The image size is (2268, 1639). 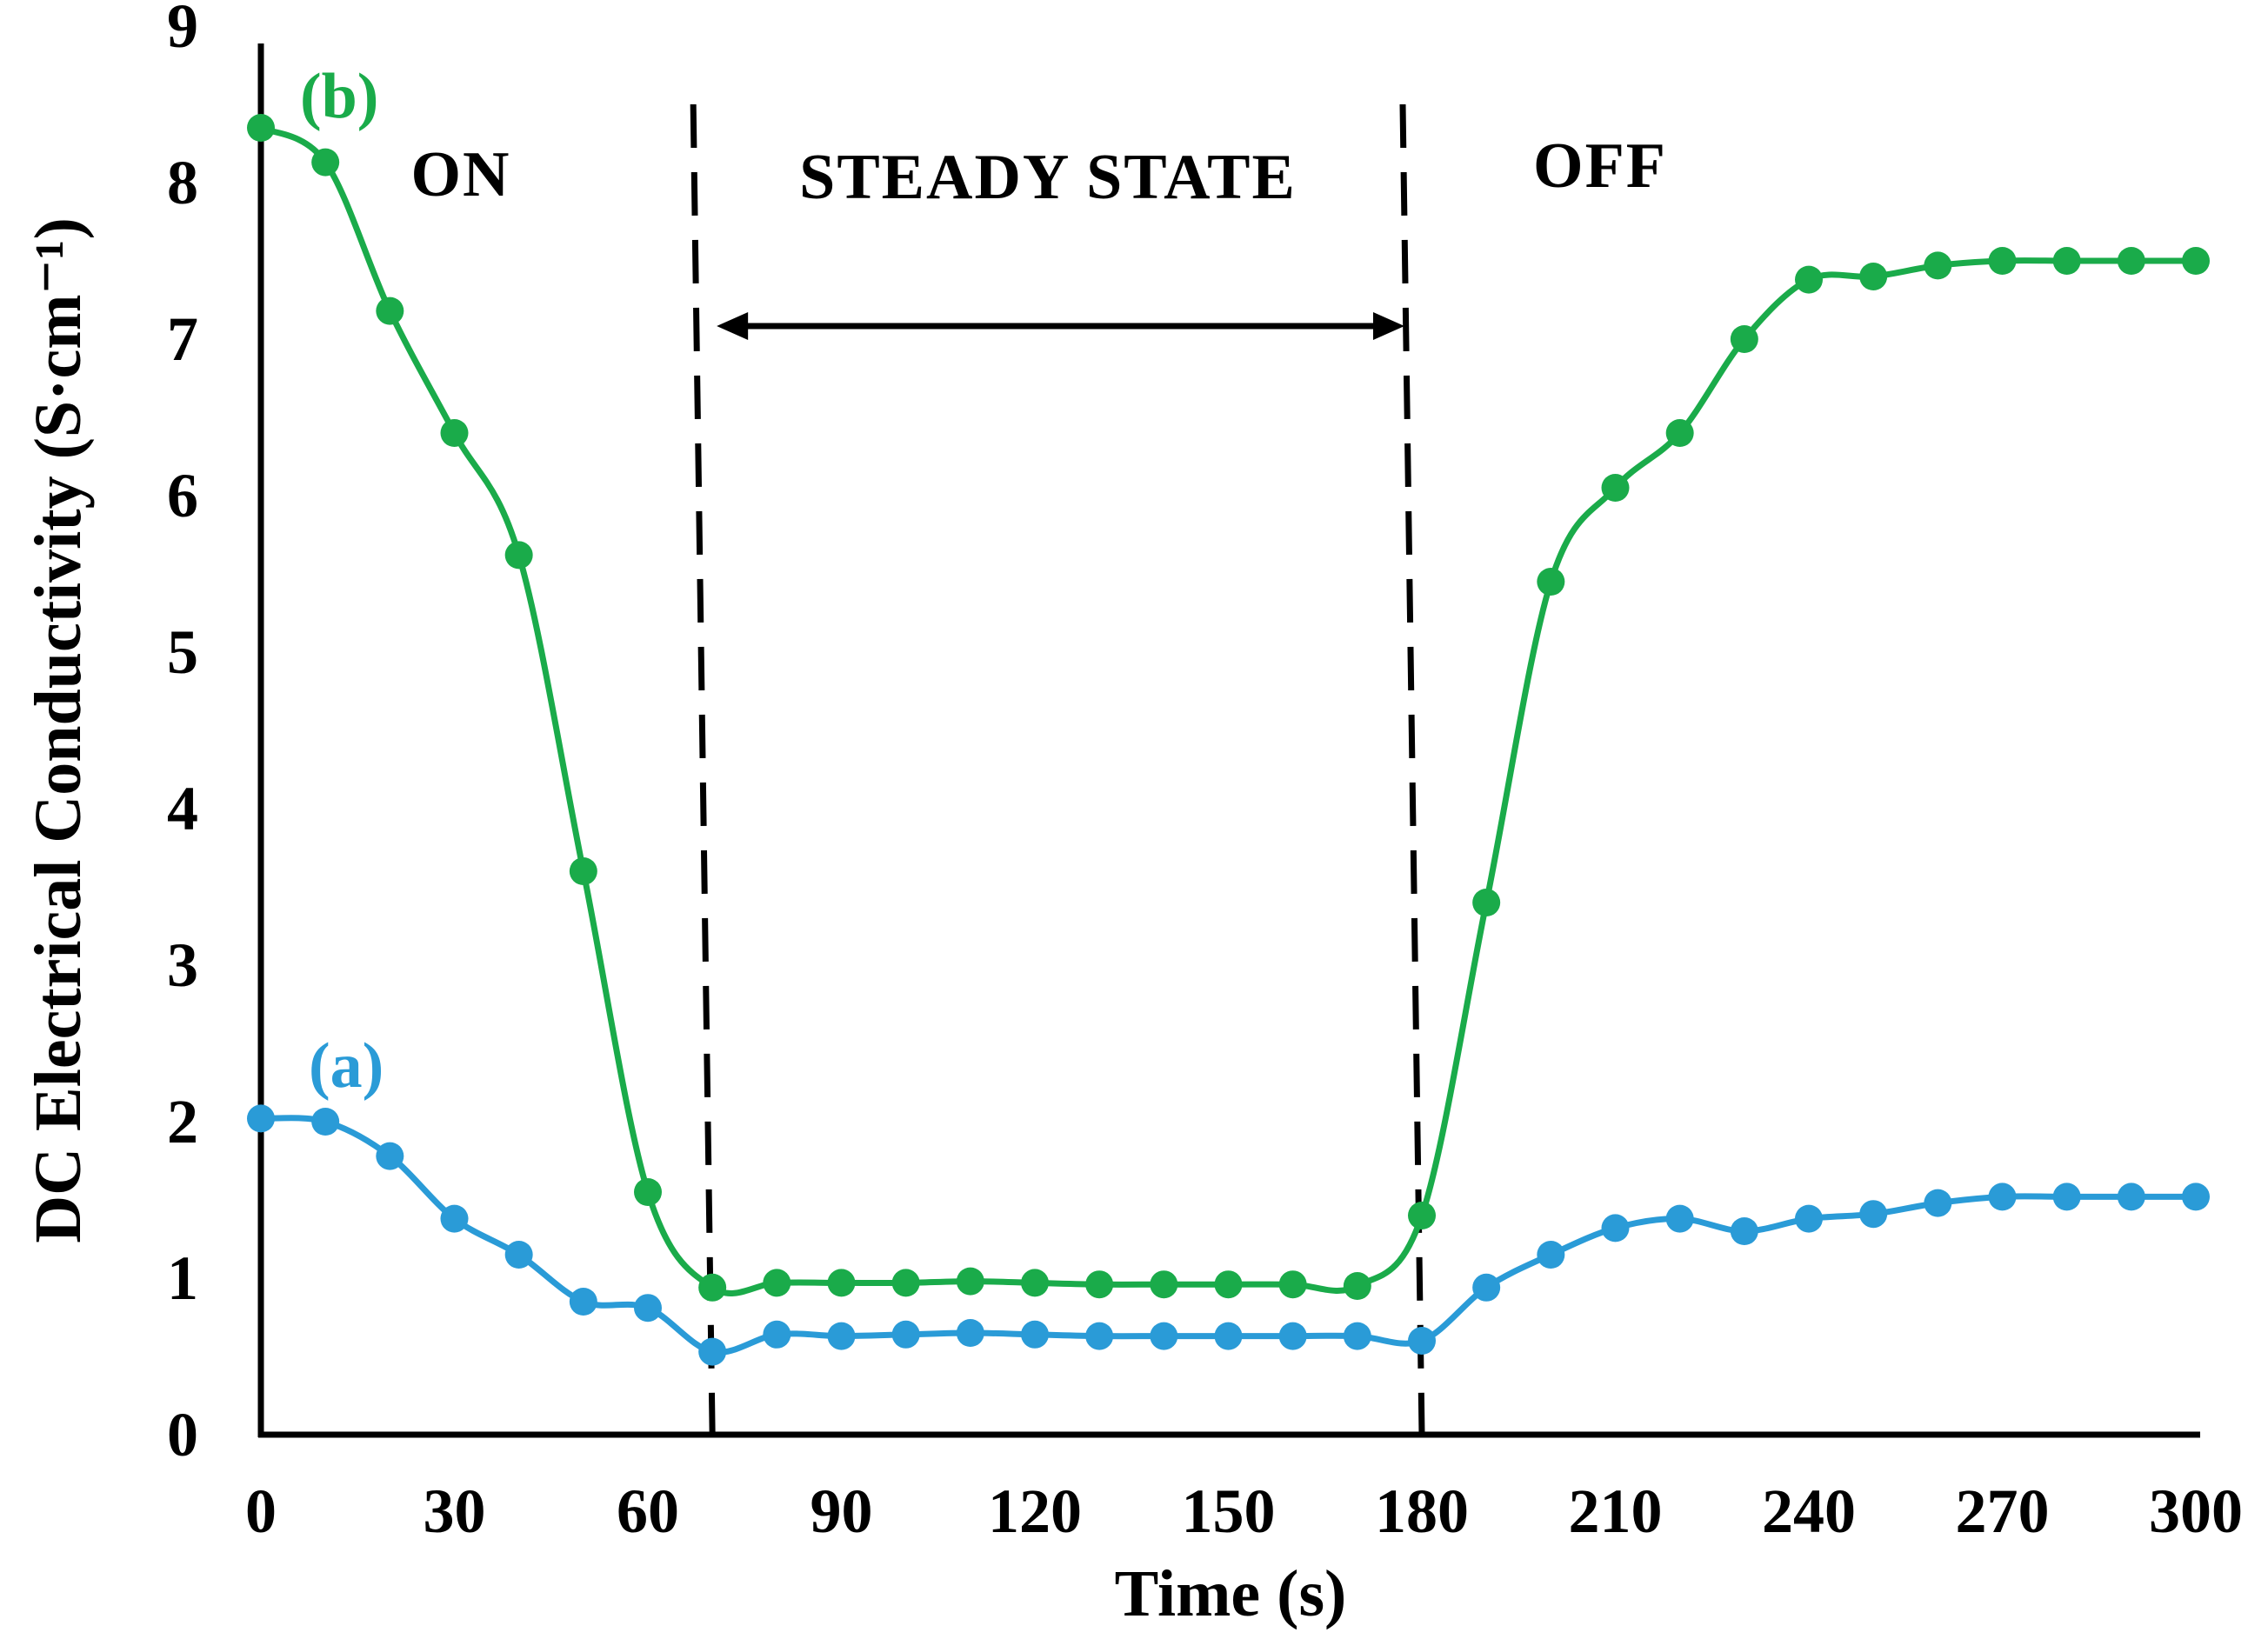 What do you see at coordinates (2196, 1511) in the screenshot?
I see `x-tick-label: 300` at bounding box center [2196, 1511].